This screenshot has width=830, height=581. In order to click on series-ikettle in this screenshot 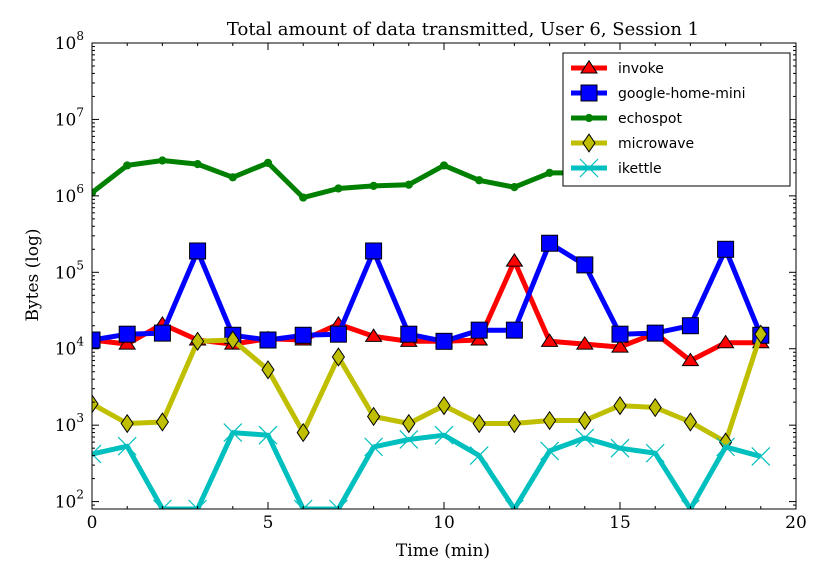, I will do `click(431, 466)`.